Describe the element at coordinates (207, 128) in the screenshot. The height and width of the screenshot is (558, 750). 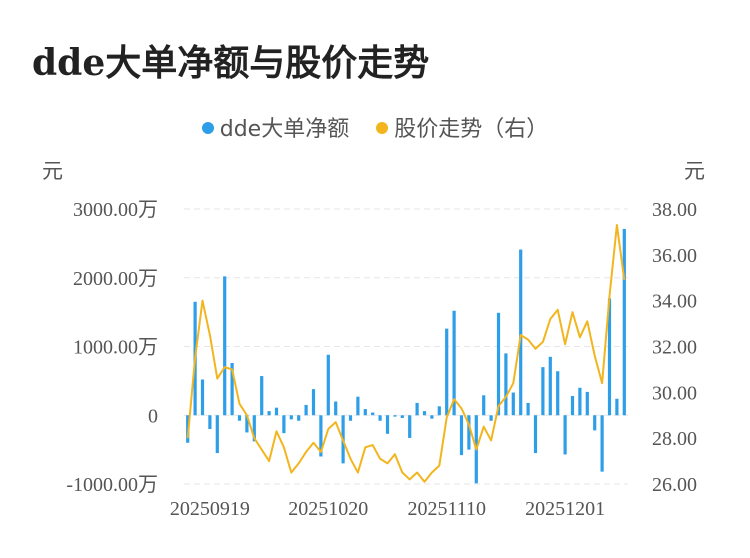
I see `legend-dot-dde` at that location.